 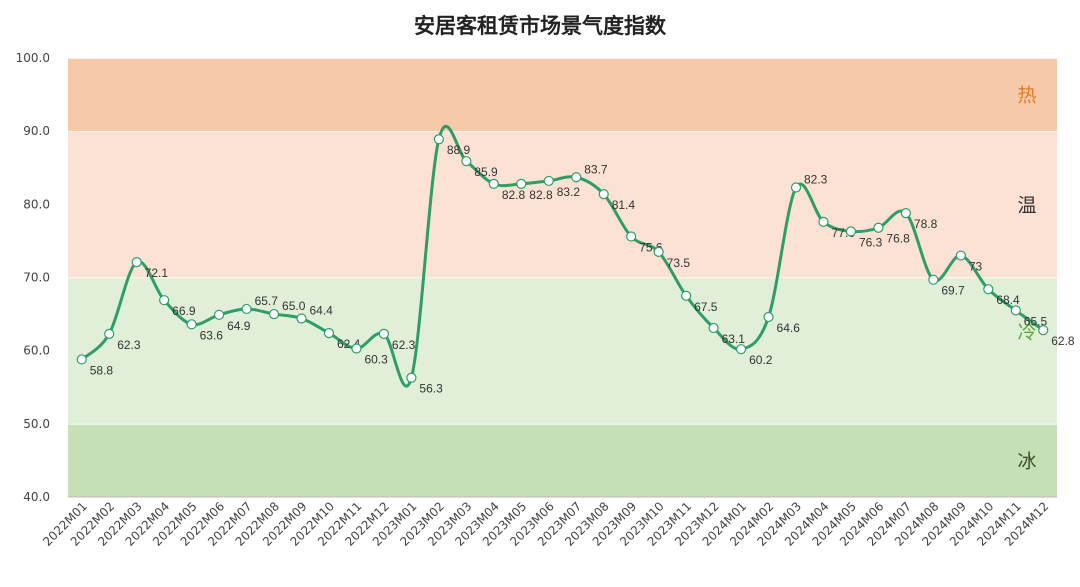 I want to click on data-label: 65.0, so click(x=294, y=306).